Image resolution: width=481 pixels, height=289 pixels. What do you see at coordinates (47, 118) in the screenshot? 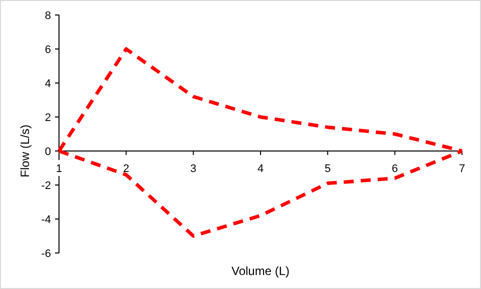
I see `y-tick-label: 2` at bounding box center [47, 118].